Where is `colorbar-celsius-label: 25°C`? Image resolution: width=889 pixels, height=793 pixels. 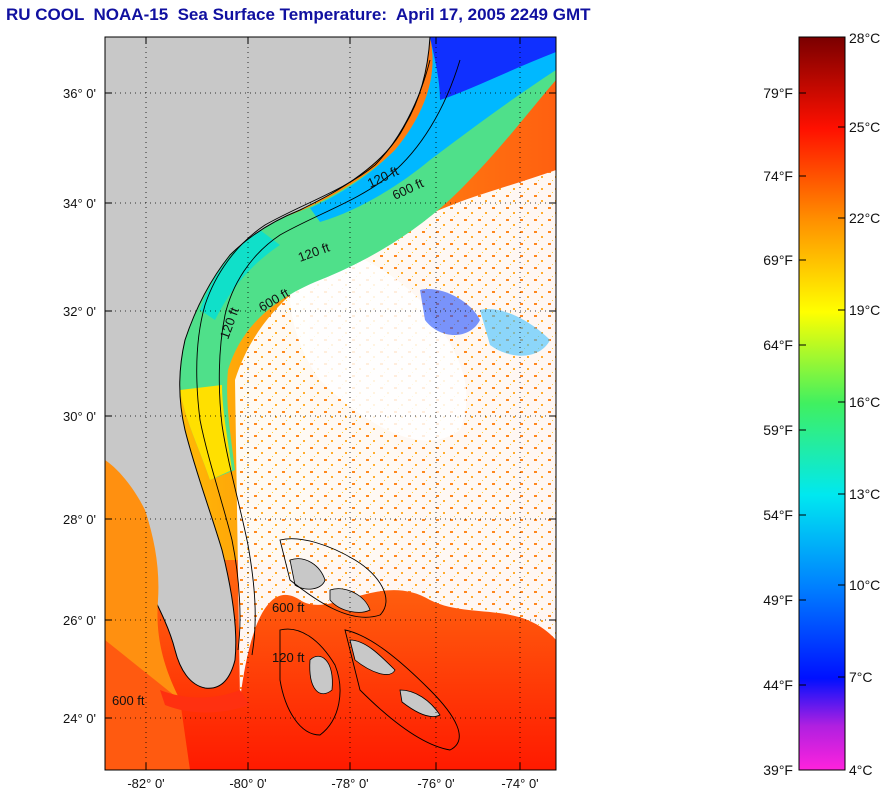 colorbar-celsius-label: 25°C is located at coordinates (864, 127).